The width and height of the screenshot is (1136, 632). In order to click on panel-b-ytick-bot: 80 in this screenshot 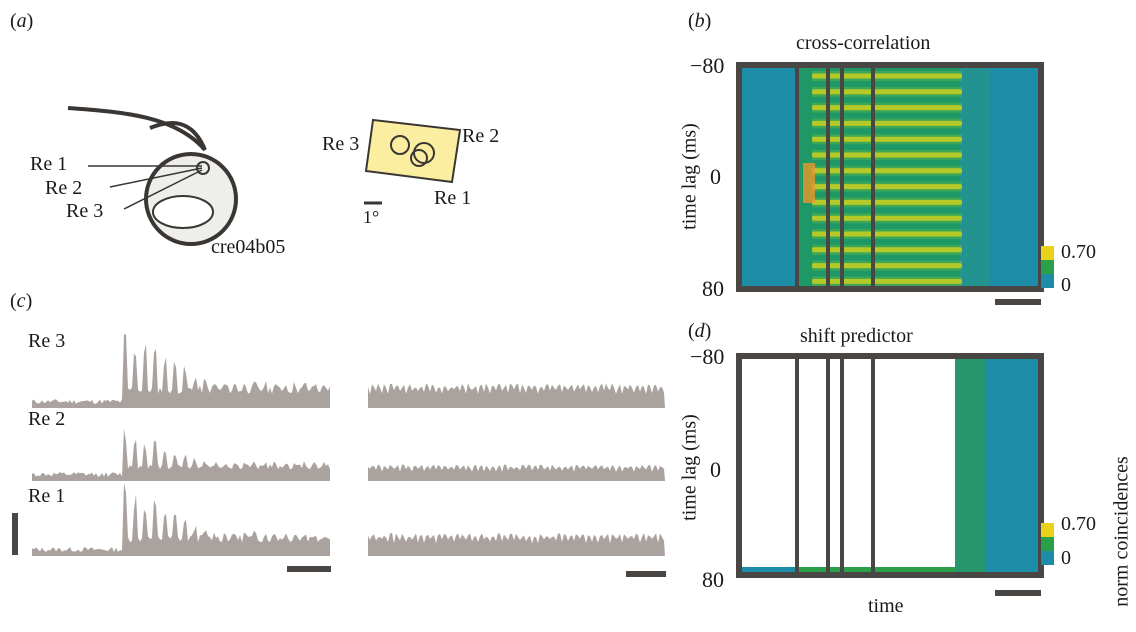, I will do `click(713, 288)`.